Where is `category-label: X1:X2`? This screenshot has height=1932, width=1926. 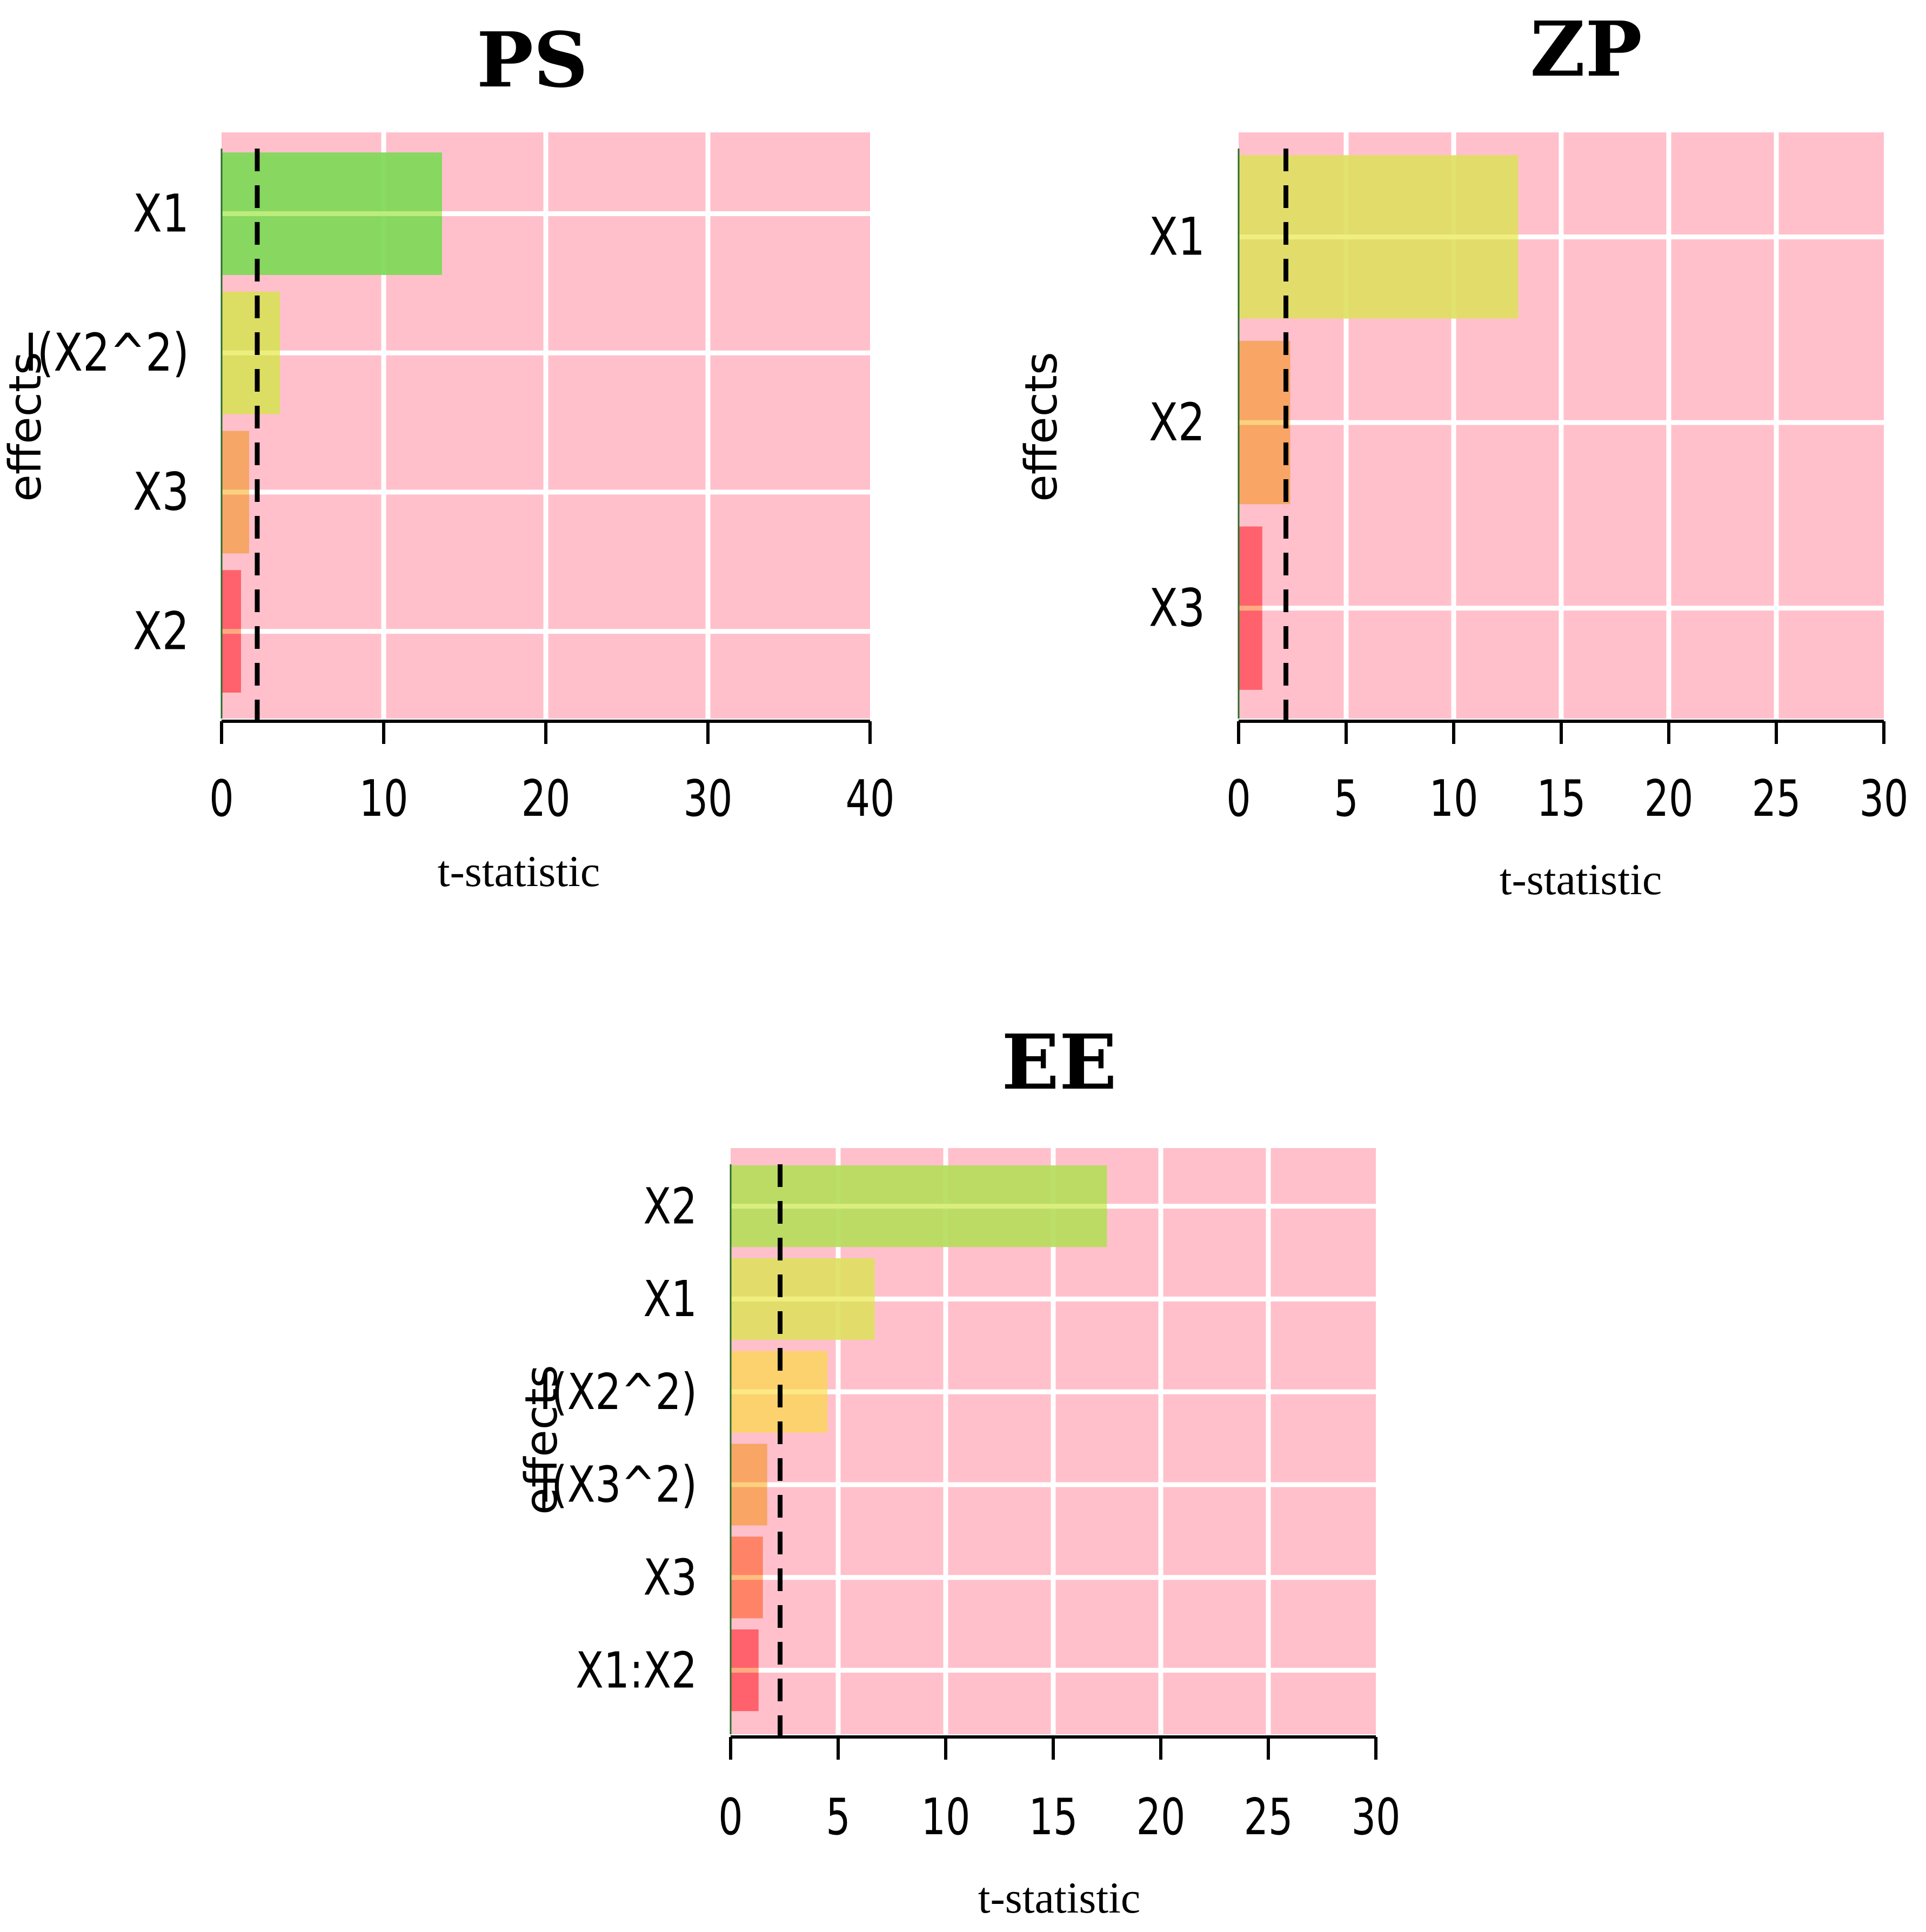
category-label: X1:X2 is located at coordinates (637, 1670).